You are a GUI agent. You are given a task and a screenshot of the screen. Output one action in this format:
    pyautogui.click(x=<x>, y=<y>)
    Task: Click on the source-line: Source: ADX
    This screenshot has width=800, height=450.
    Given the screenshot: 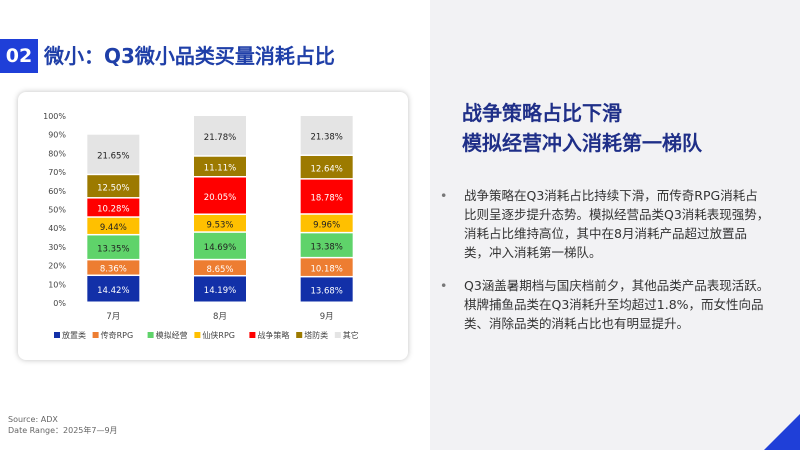 What is the action you would take?
    pyautogui.click(x=33, y=419)
    